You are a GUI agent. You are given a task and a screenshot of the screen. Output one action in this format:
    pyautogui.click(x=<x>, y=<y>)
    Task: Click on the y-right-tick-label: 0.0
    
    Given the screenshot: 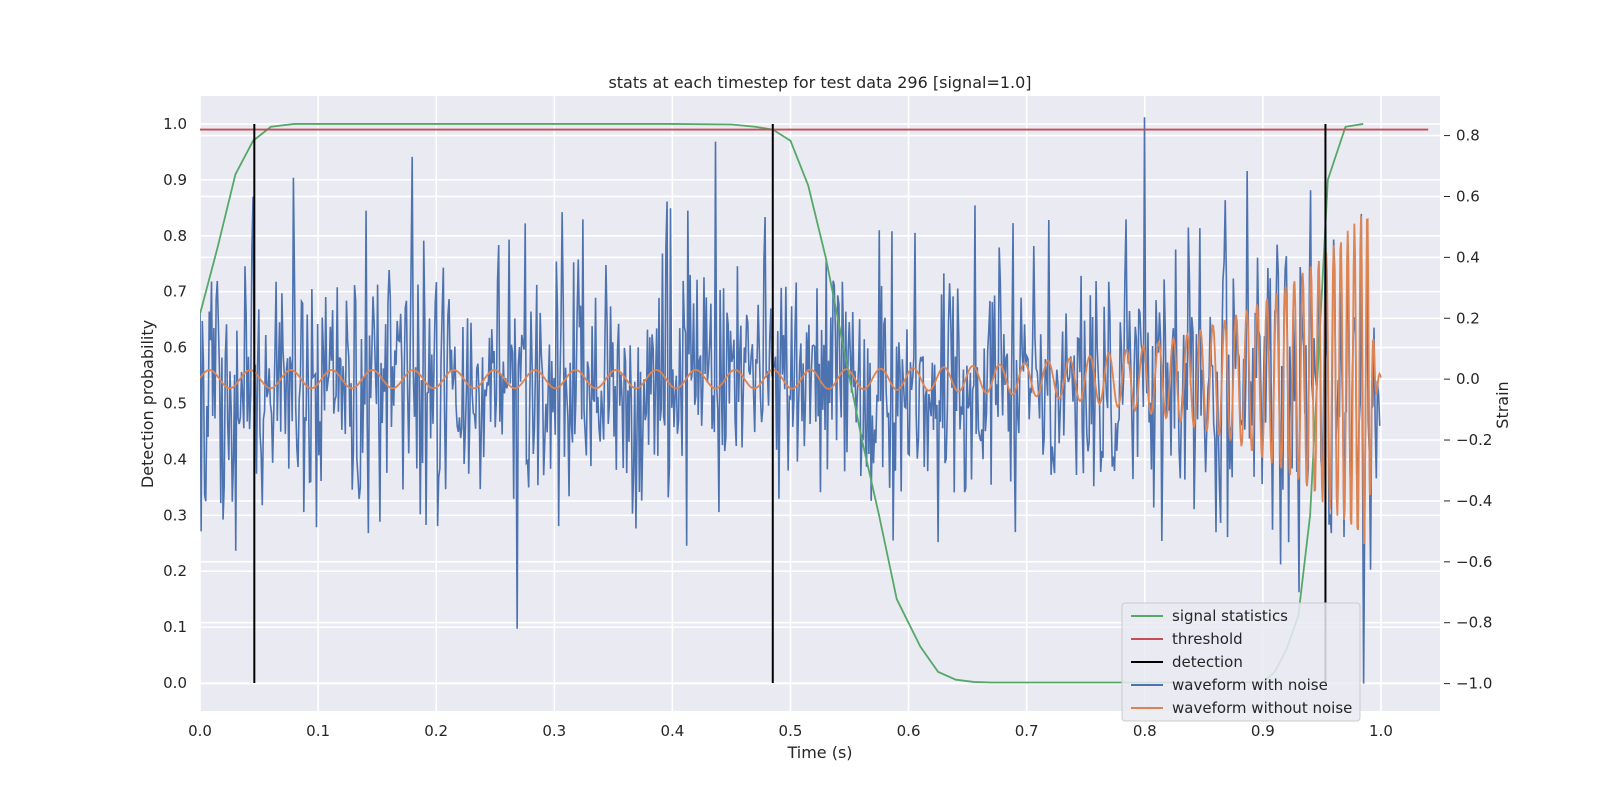 What is the action you would take?
    pyautogui.click(x=1468, y=379)
    